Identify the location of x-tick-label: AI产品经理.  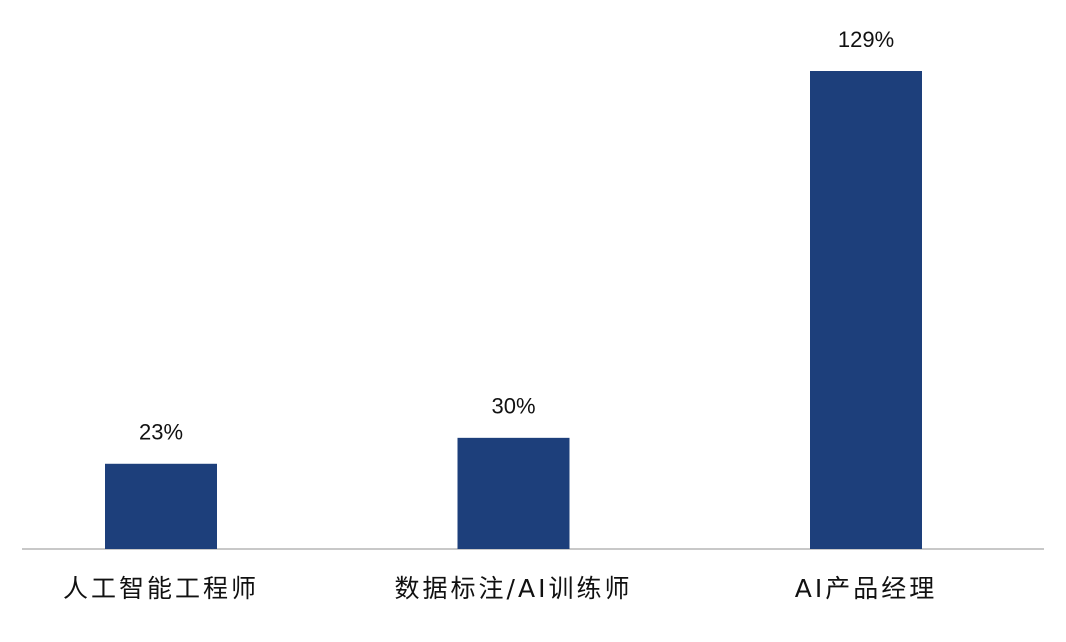
(866, 588).